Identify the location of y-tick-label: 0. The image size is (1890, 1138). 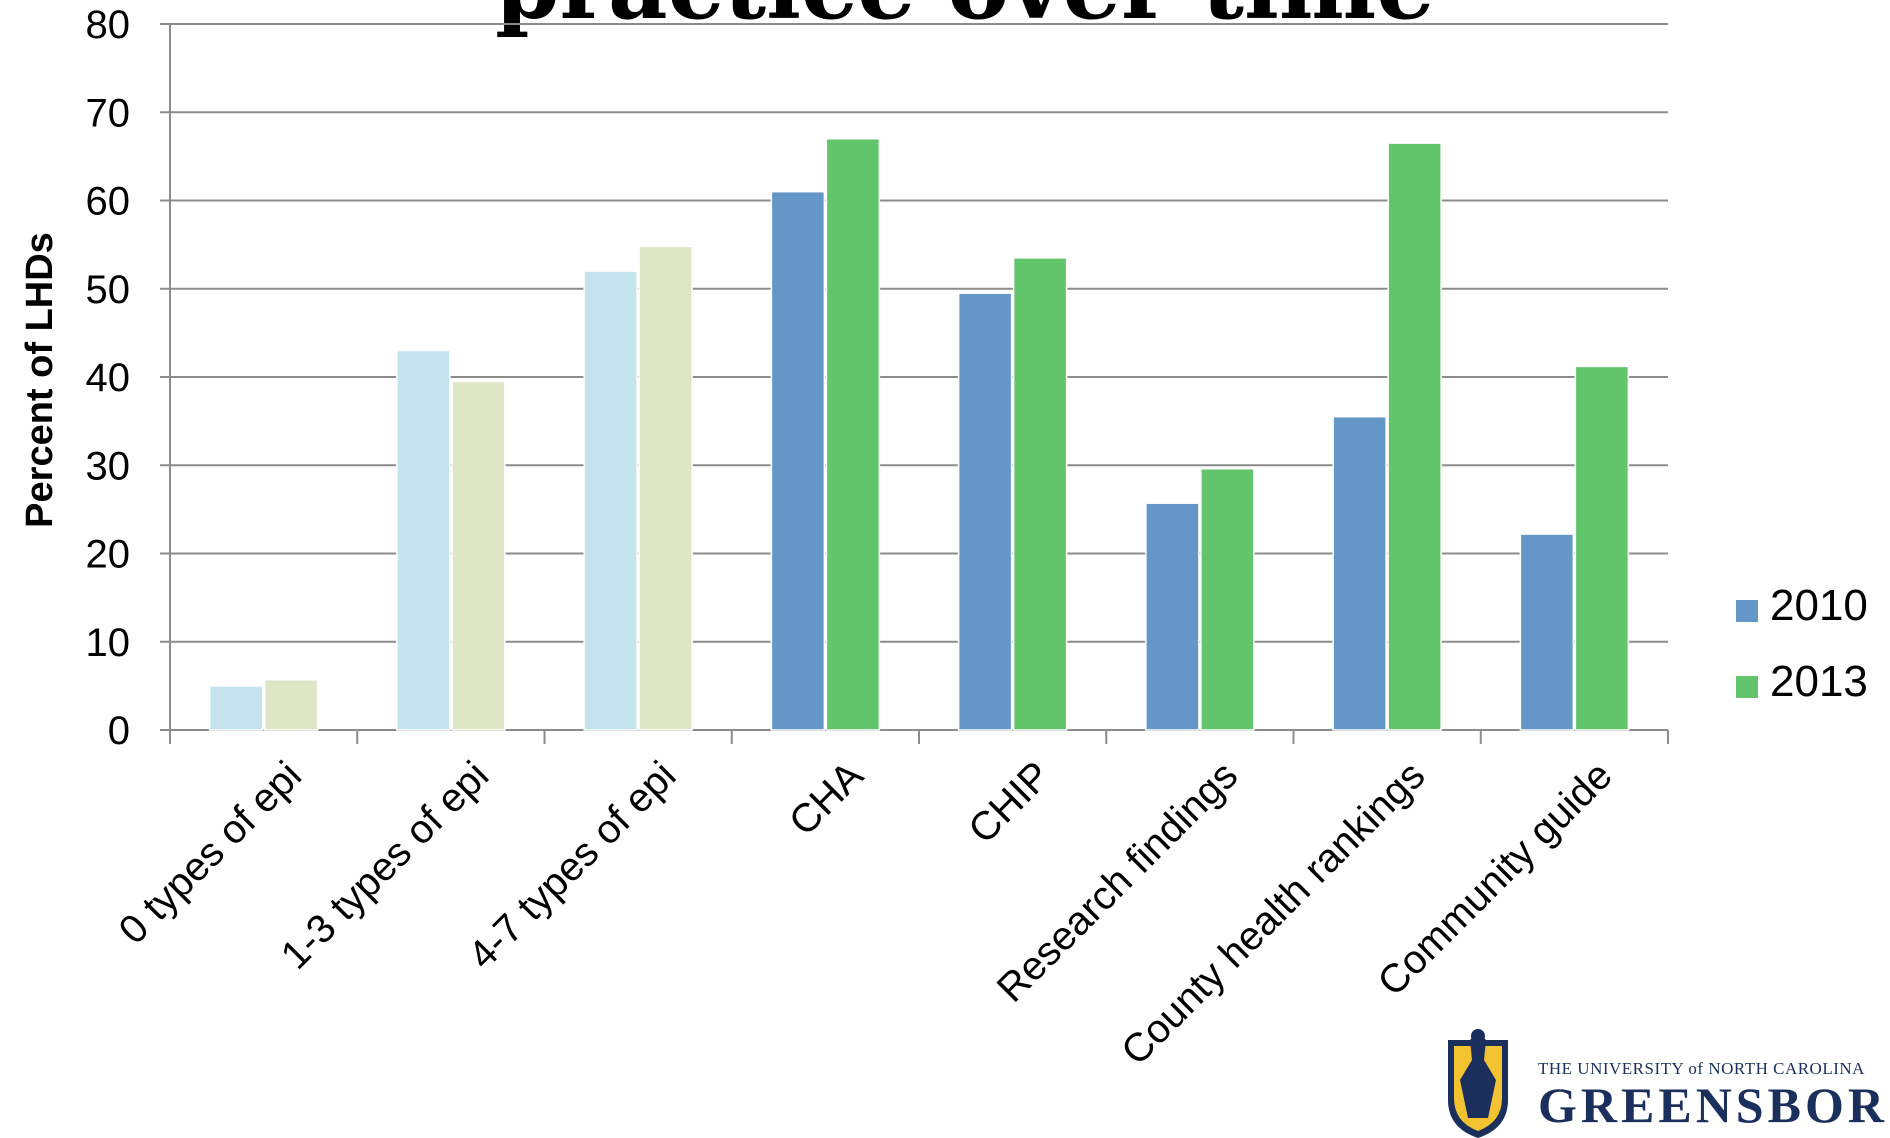
(119, 731).